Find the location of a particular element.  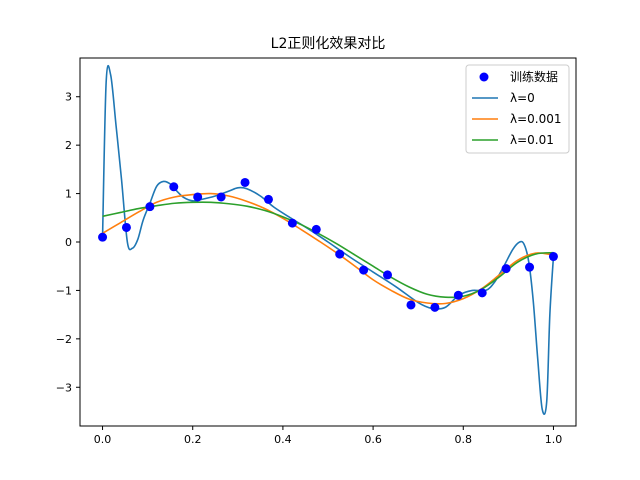

legend-marker-scatter is located at coordinates (484, 77).